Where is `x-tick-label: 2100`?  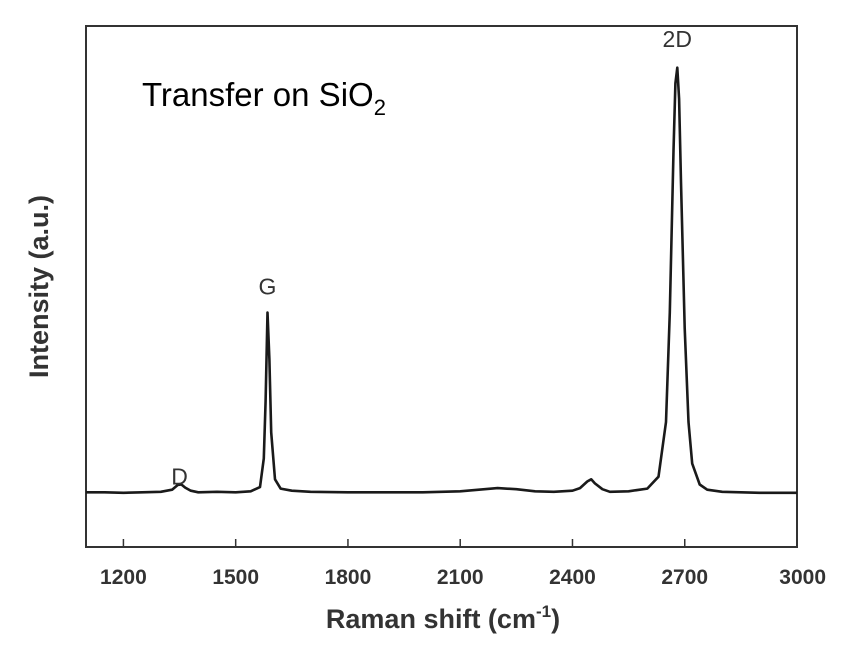
x-tick-label: 2100 is located at coordinates (460, 577).